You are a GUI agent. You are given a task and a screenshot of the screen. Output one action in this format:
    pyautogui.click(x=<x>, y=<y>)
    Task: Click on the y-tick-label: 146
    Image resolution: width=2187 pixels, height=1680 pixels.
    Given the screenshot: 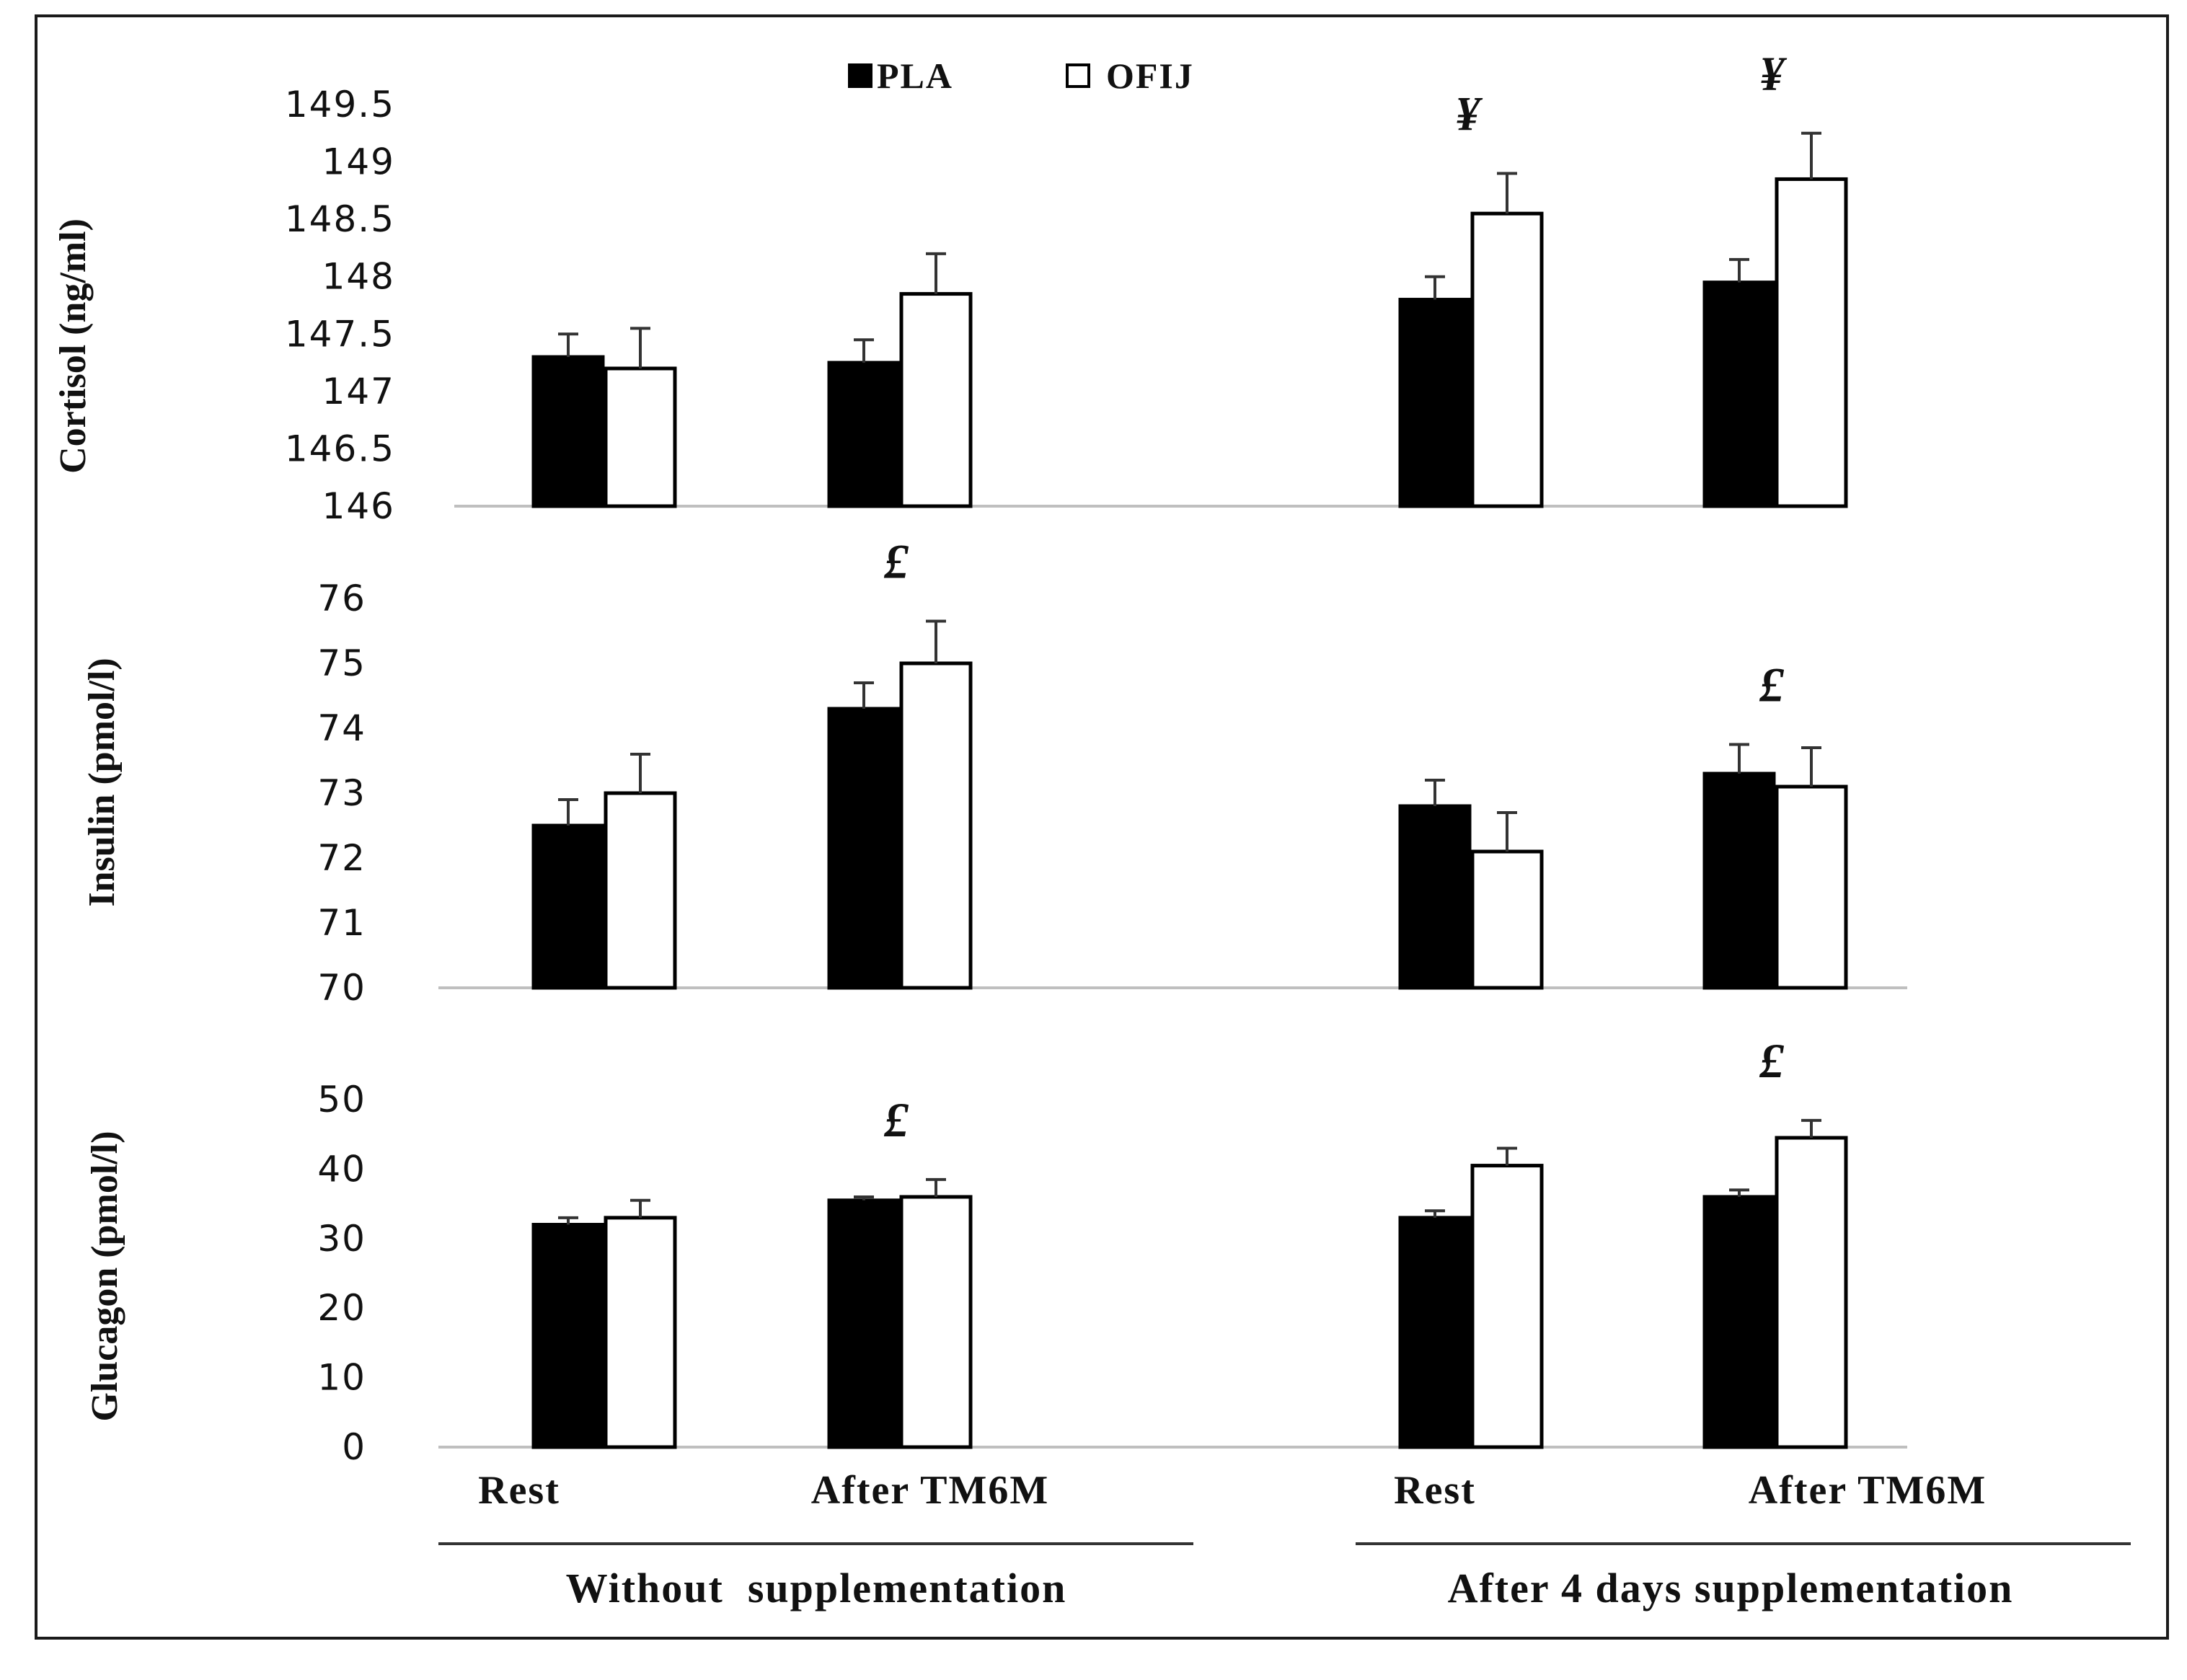 What is the action you would take?
    pyautogui.click(x=359, y=506)
    